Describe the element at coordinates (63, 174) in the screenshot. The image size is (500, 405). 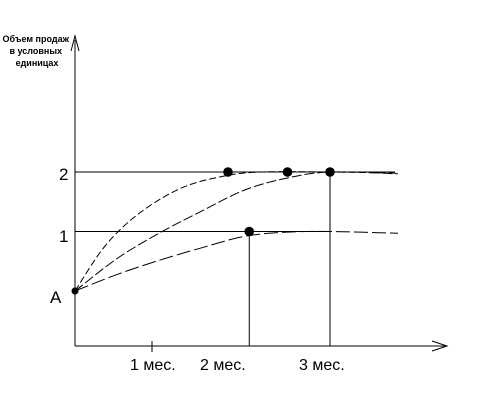
I see `y-tick-label-2: 2` at that location.